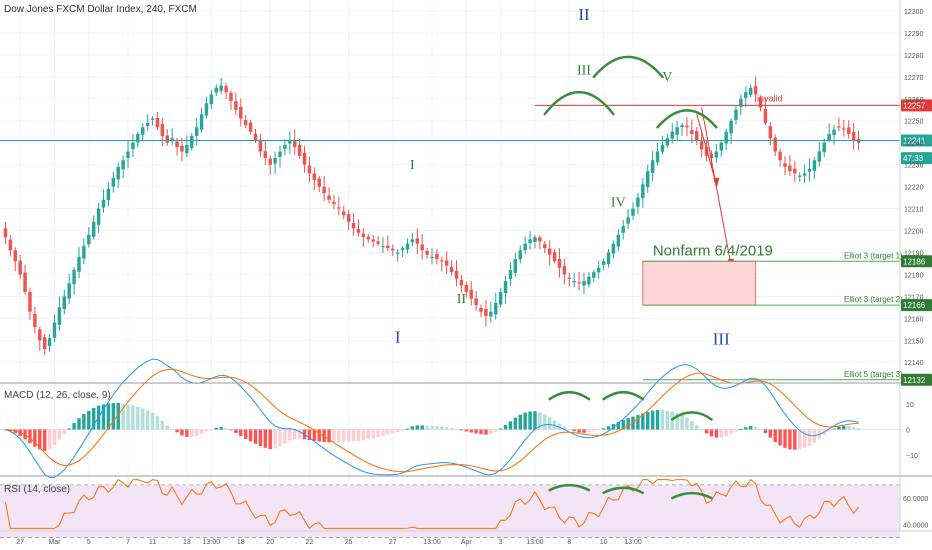 The height and width of the screenshot is (550, 932). I want to click on macd-arc, so click(623, 395).